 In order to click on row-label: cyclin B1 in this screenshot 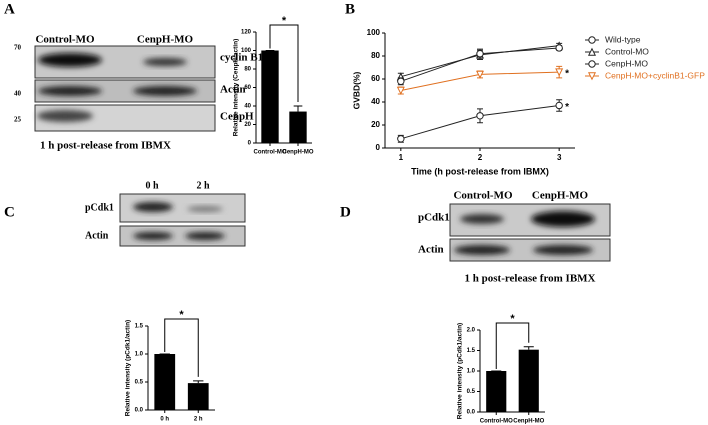, I will do `click(241, 58)`.